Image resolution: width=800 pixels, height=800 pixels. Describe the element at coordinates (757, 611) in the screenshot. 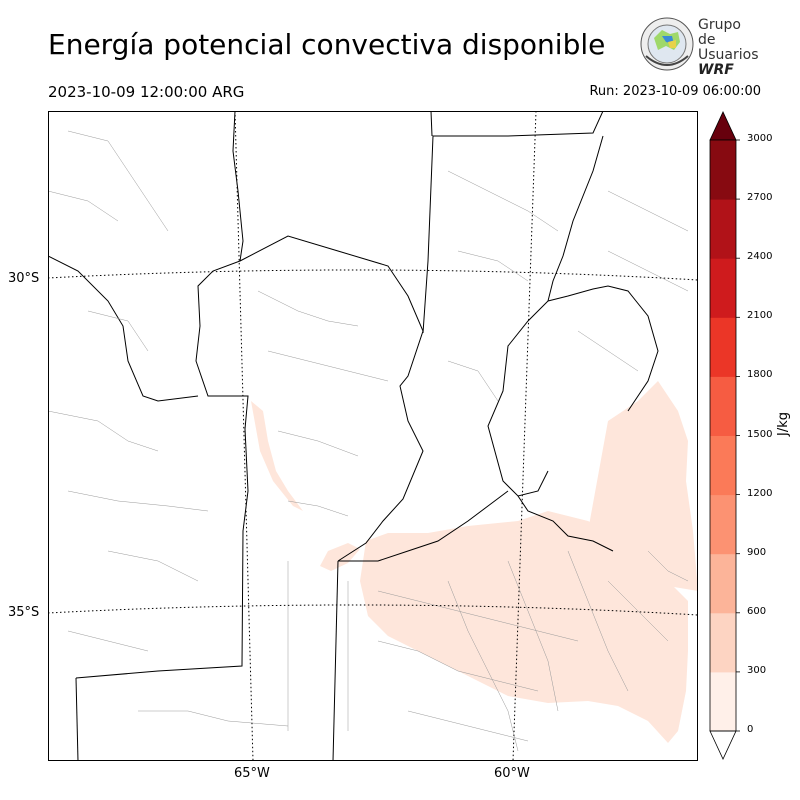

I see `colorbar-tick-label: 600` at that location.